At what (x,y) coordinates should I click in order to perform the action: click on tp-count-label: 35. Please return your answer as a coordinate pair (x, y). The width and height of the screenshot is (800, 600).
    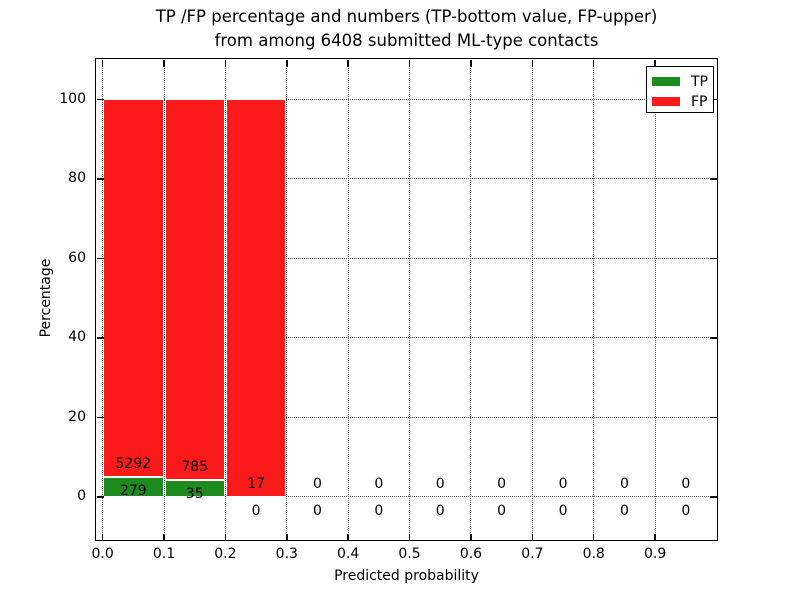
    Looking at the image, I should click on (194, 493).